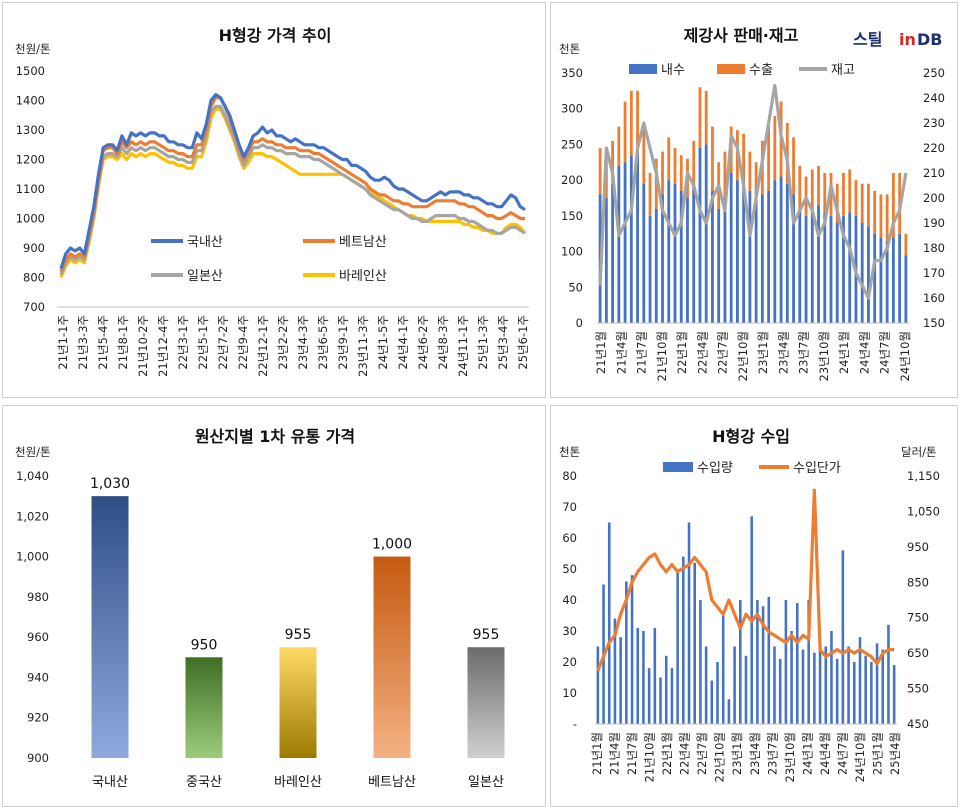 Image resolution: width=960 pixels, height=809 pixels. I want to click on x-tick-label: 22년1월, so click(667, 753).